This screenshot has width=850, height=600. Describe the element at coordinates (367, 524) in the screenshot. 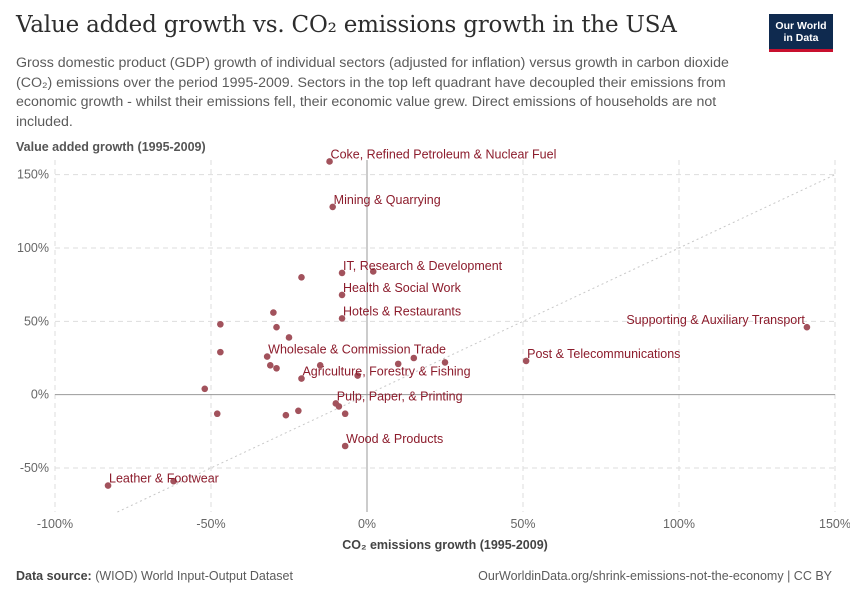

I see `x-tick-label: 0%` at that location.